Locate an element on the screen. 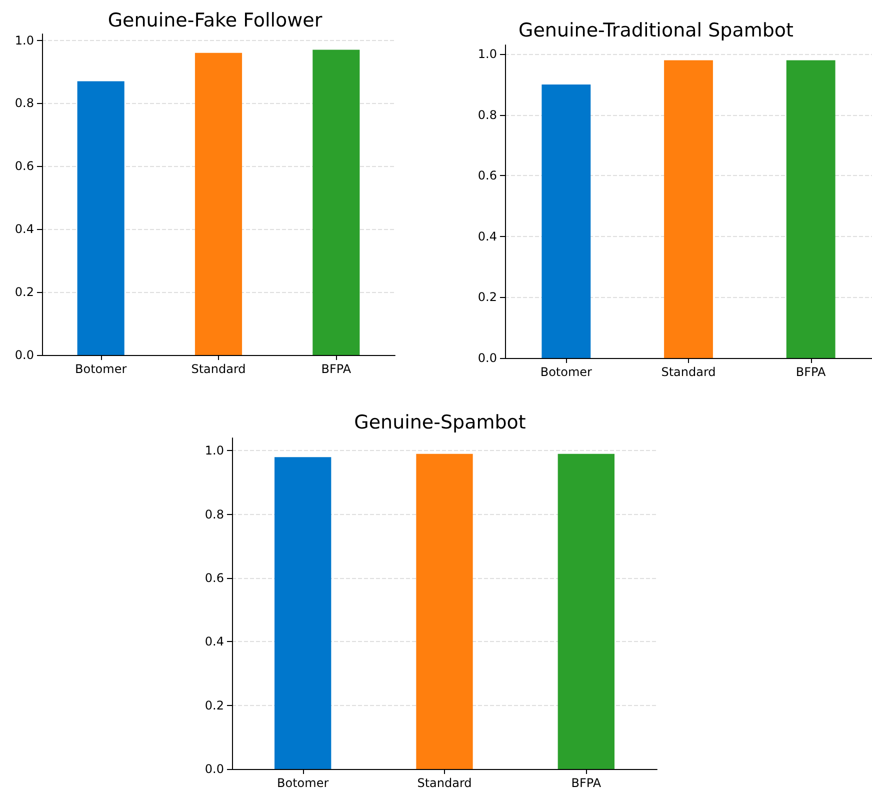  chart-title: Genuine-Spambot is located at coordinates (440, 423).